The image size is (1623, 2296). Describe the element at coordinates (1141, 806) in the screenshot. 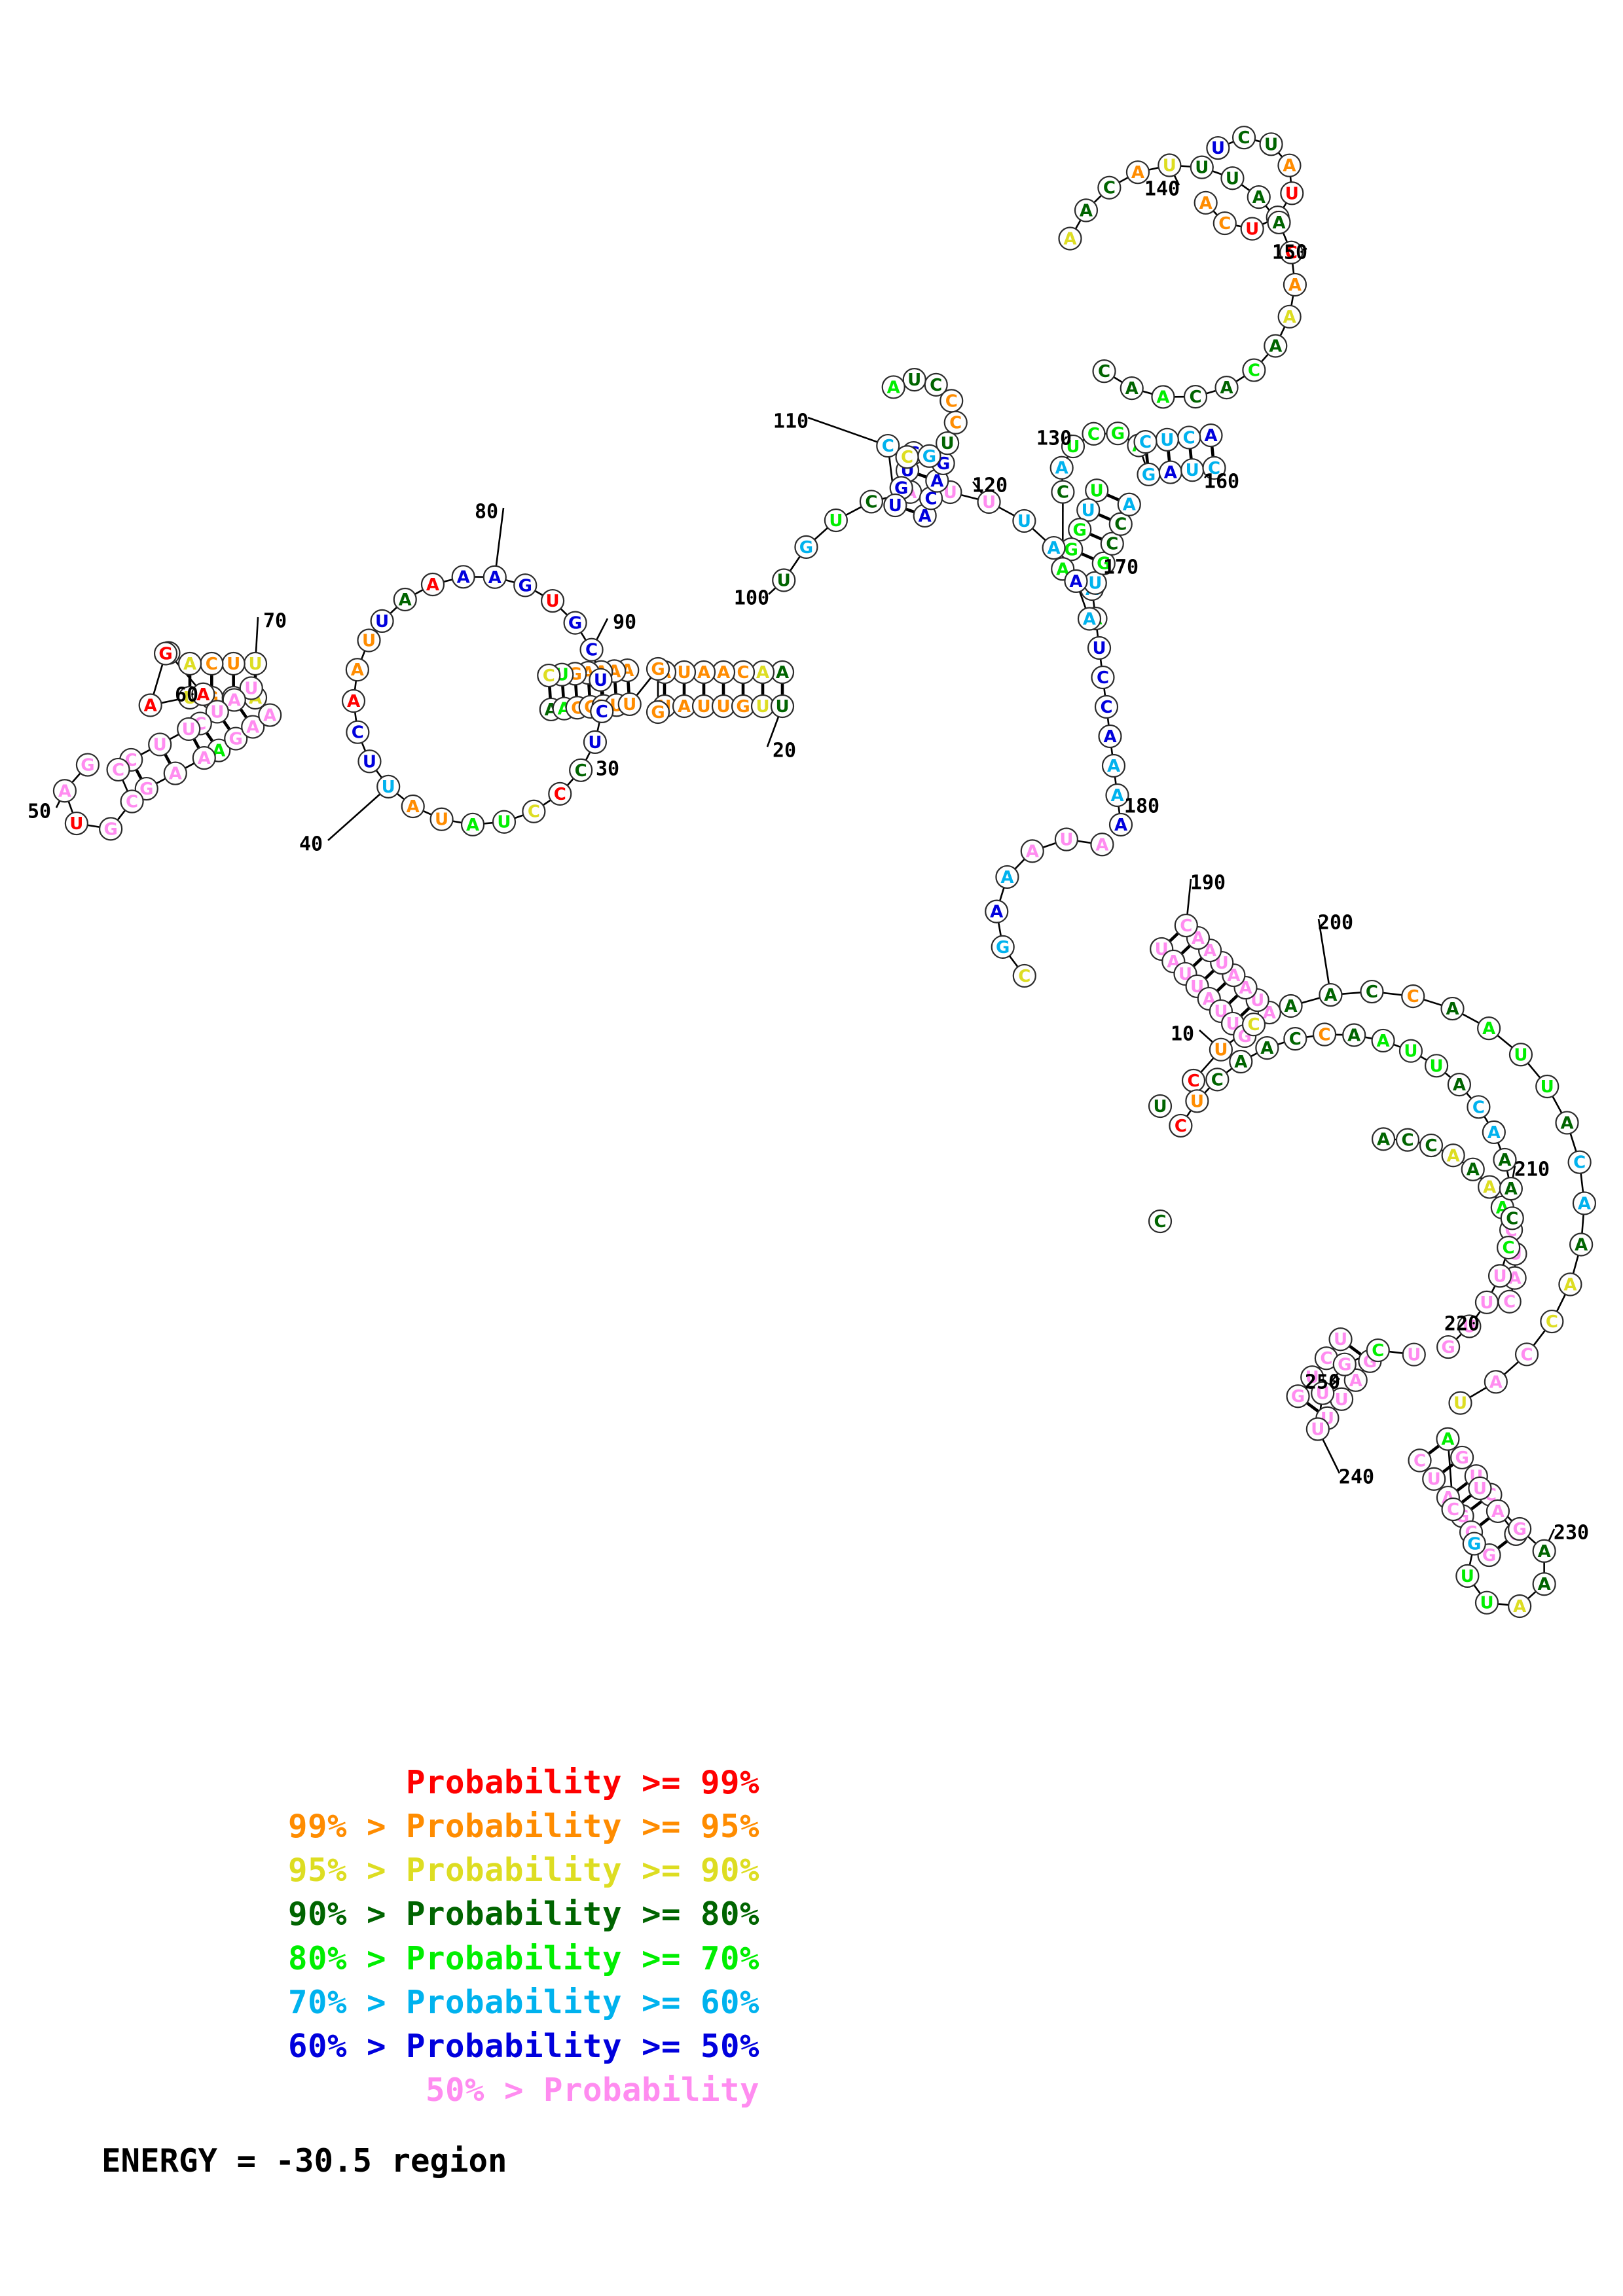

I see `position-number-180: 180` at that location.